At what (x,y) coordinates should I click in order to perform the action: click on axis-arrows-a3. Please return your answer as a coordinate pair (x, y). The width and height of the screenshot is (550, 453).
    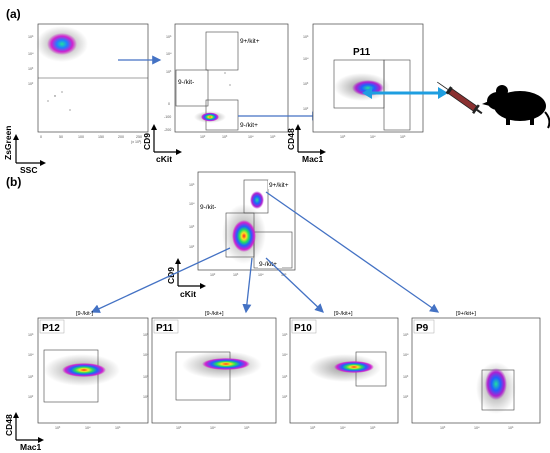
    Looking at the image, I should click on (310, 139).